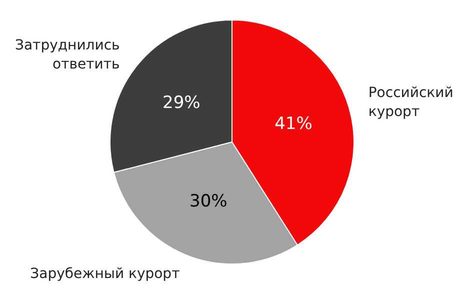 The height and width of the screenshot is (300, 470). Describe the element at coordinates (411, 102) in the screenshot. I see `slice-label: Российский курорт` at that location.